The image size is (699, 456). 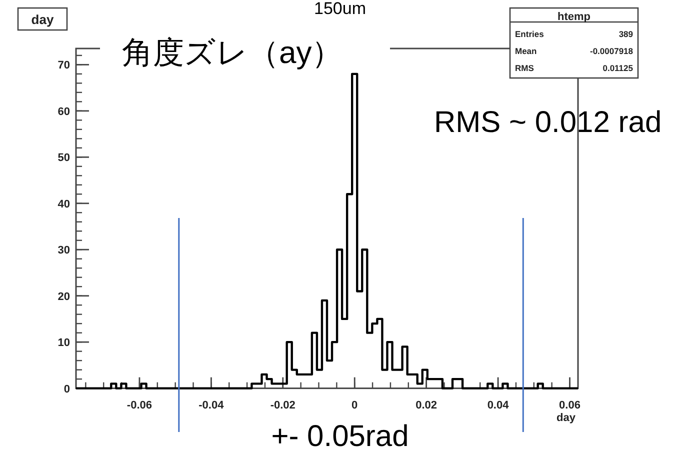 I want to click on x-tick-label: 0, so click(x=355, y=405).